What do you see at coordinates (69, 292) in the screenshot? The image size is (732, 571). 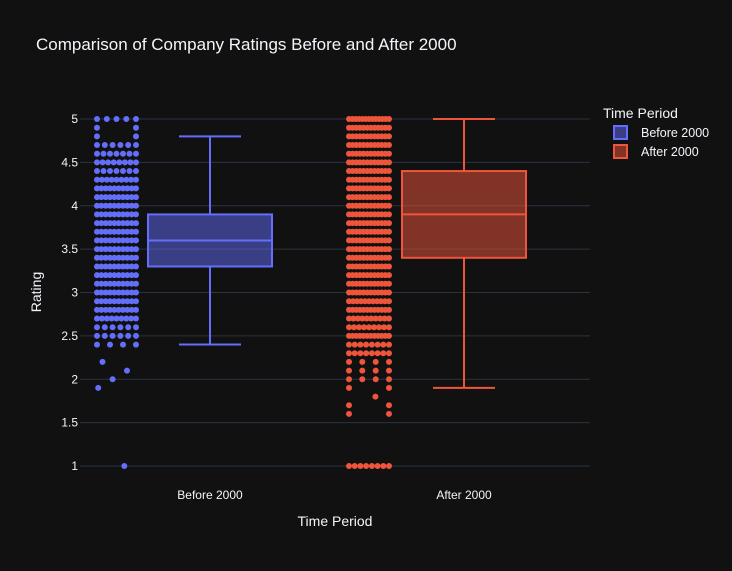 I see `y-axis-ticks: 1 1.5 2 2.5 3 3.5 4 4.5 5` at bounding box center [69, 292].